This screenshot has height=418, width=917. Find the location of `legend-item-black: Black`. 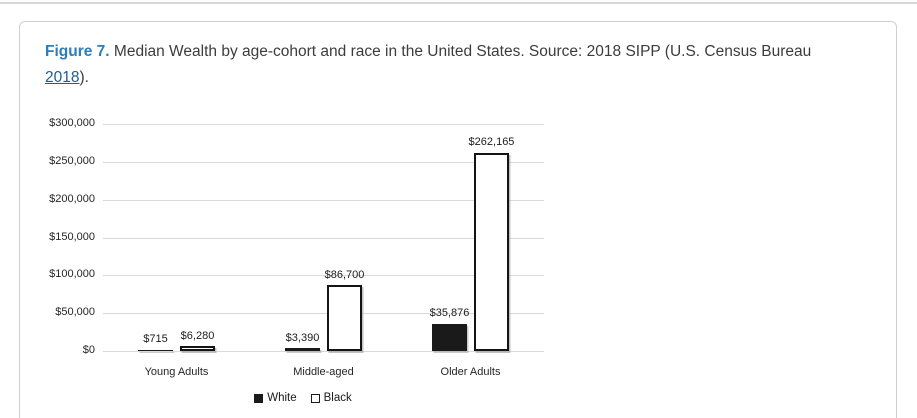

legend-item-black: Black is located at coordinates (331, 398).